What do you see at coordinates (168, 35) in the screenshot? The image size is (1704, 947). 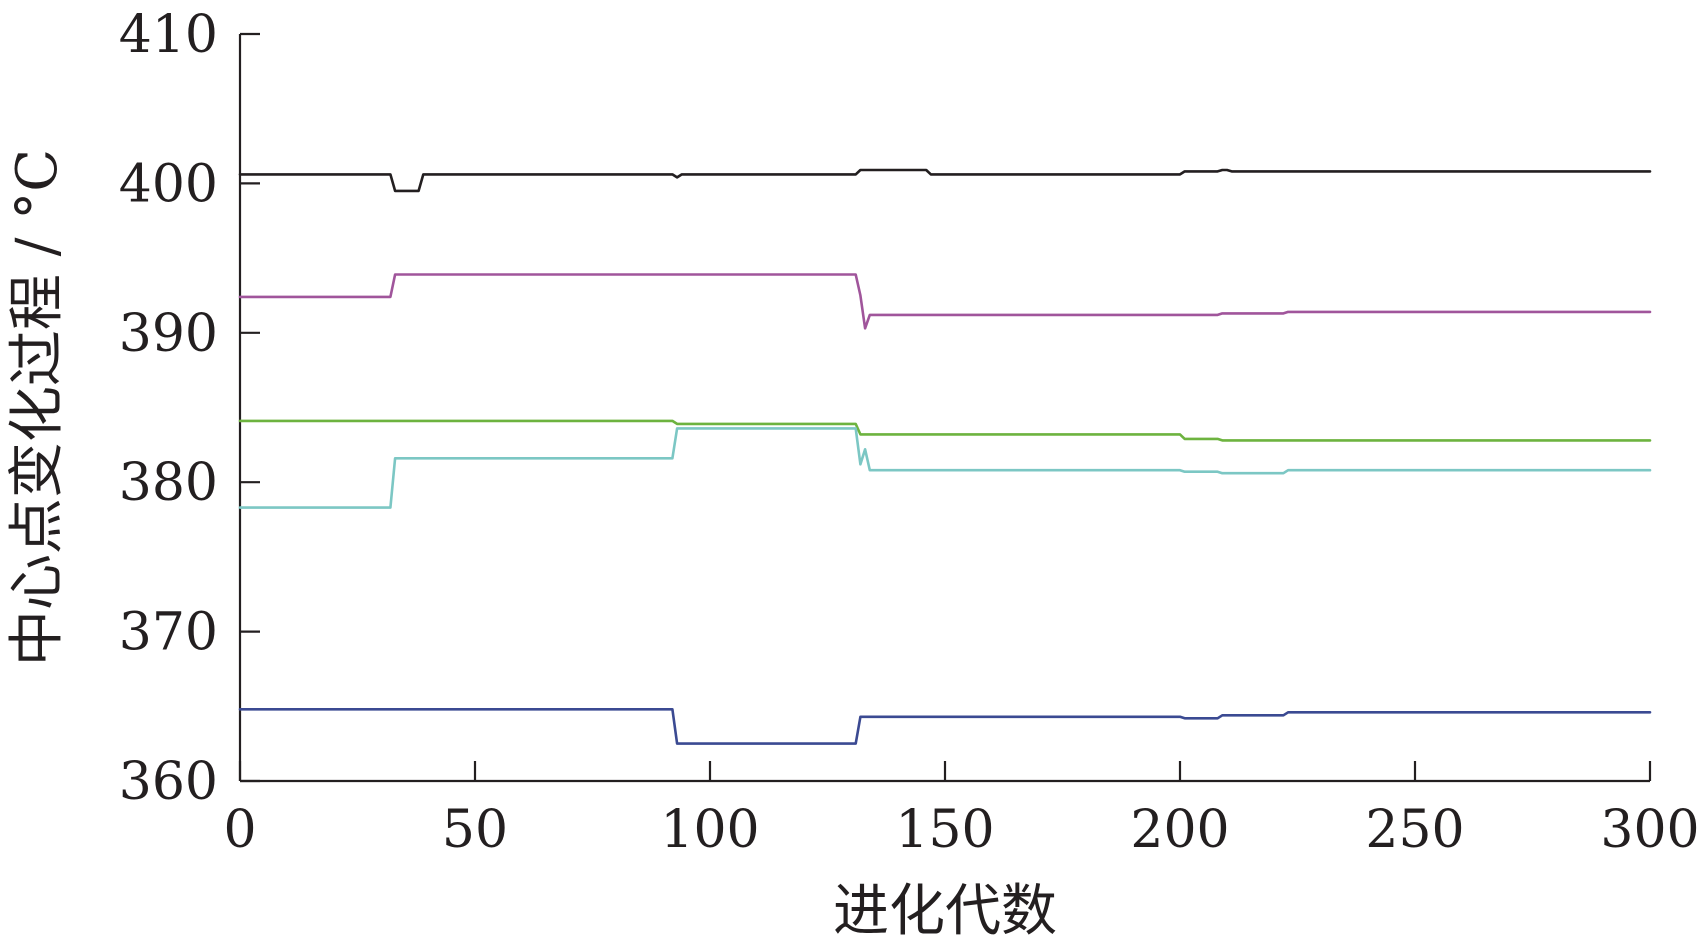 I see `y-tick-label: 410` at bounding box center [168, 35].